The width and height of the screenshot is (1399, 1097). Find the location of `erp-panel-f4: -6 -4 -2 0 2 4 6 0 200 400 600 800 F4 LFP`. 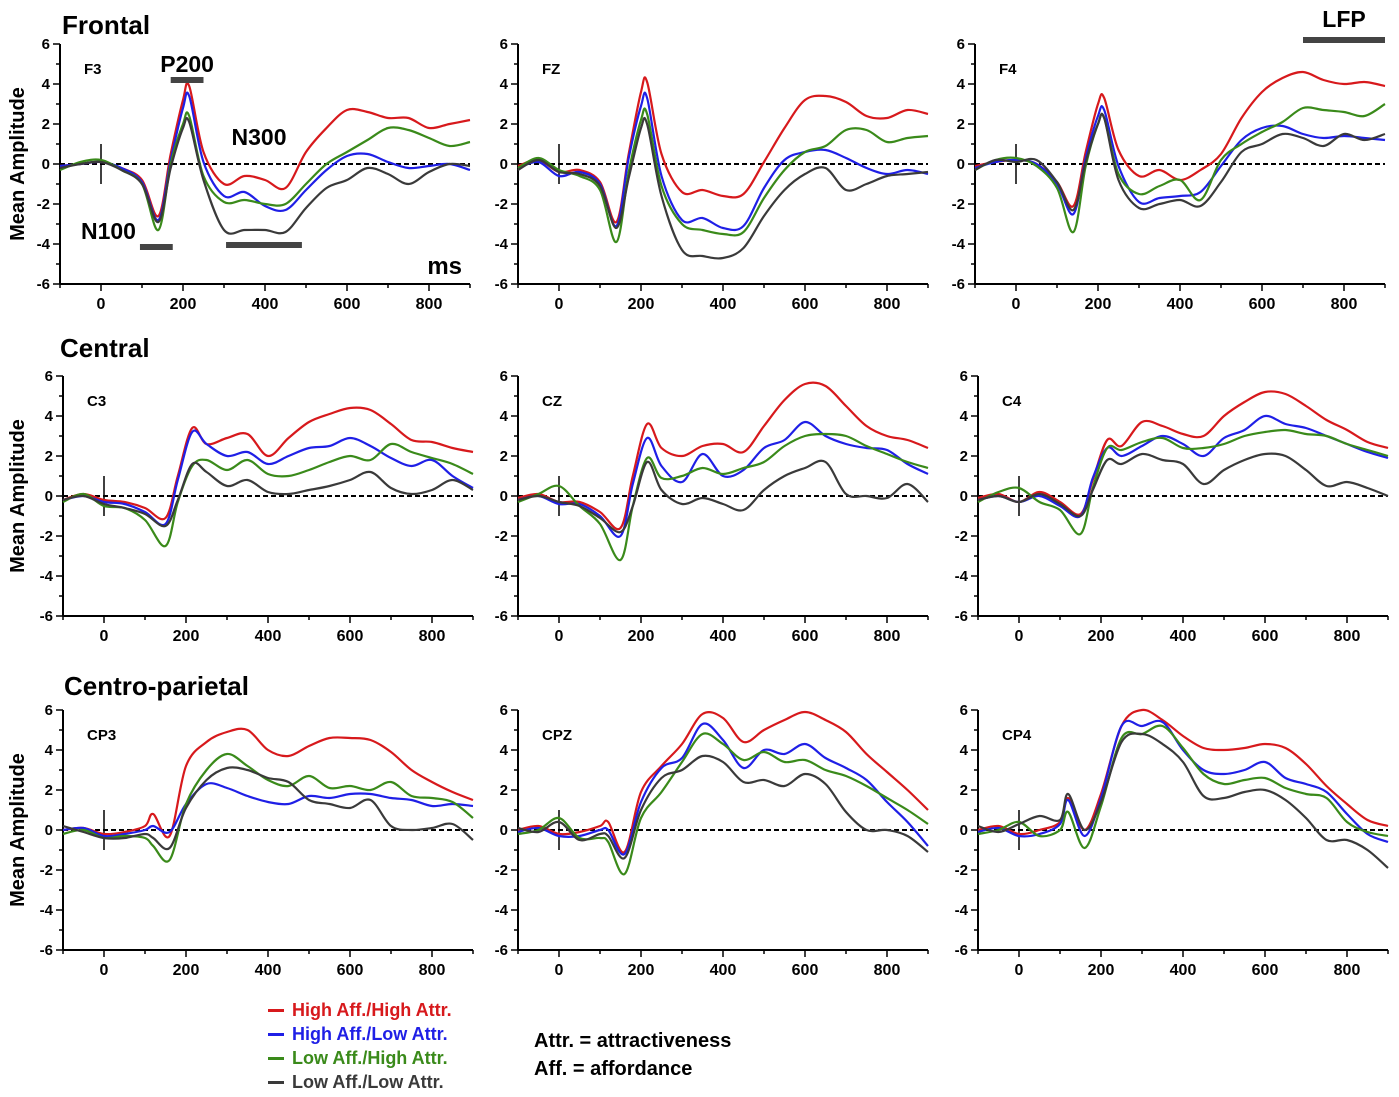

erp-panel-f4: -6 -4 -2 0 2 4 6 0 200 400 600 800 F4 LFP is located at coordinates (1169, 159).